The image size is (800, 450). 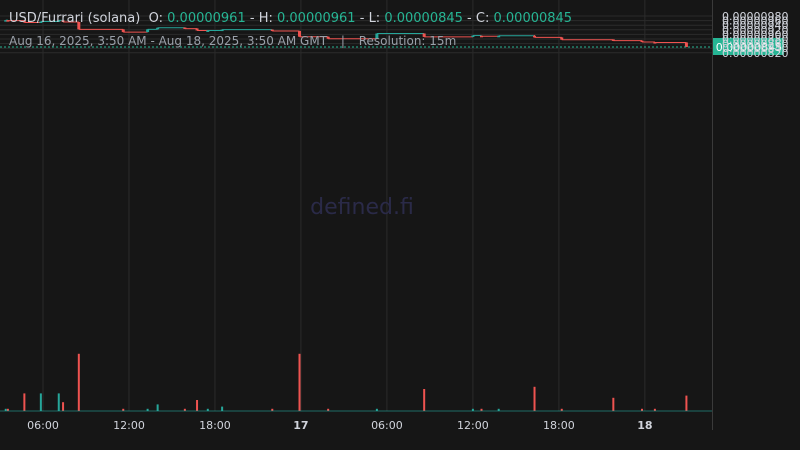 What do you see at coordinates (755, 16) in the screenshot?
I see `y-tick-label: 0.00000980` at bounding box center [755, 16].